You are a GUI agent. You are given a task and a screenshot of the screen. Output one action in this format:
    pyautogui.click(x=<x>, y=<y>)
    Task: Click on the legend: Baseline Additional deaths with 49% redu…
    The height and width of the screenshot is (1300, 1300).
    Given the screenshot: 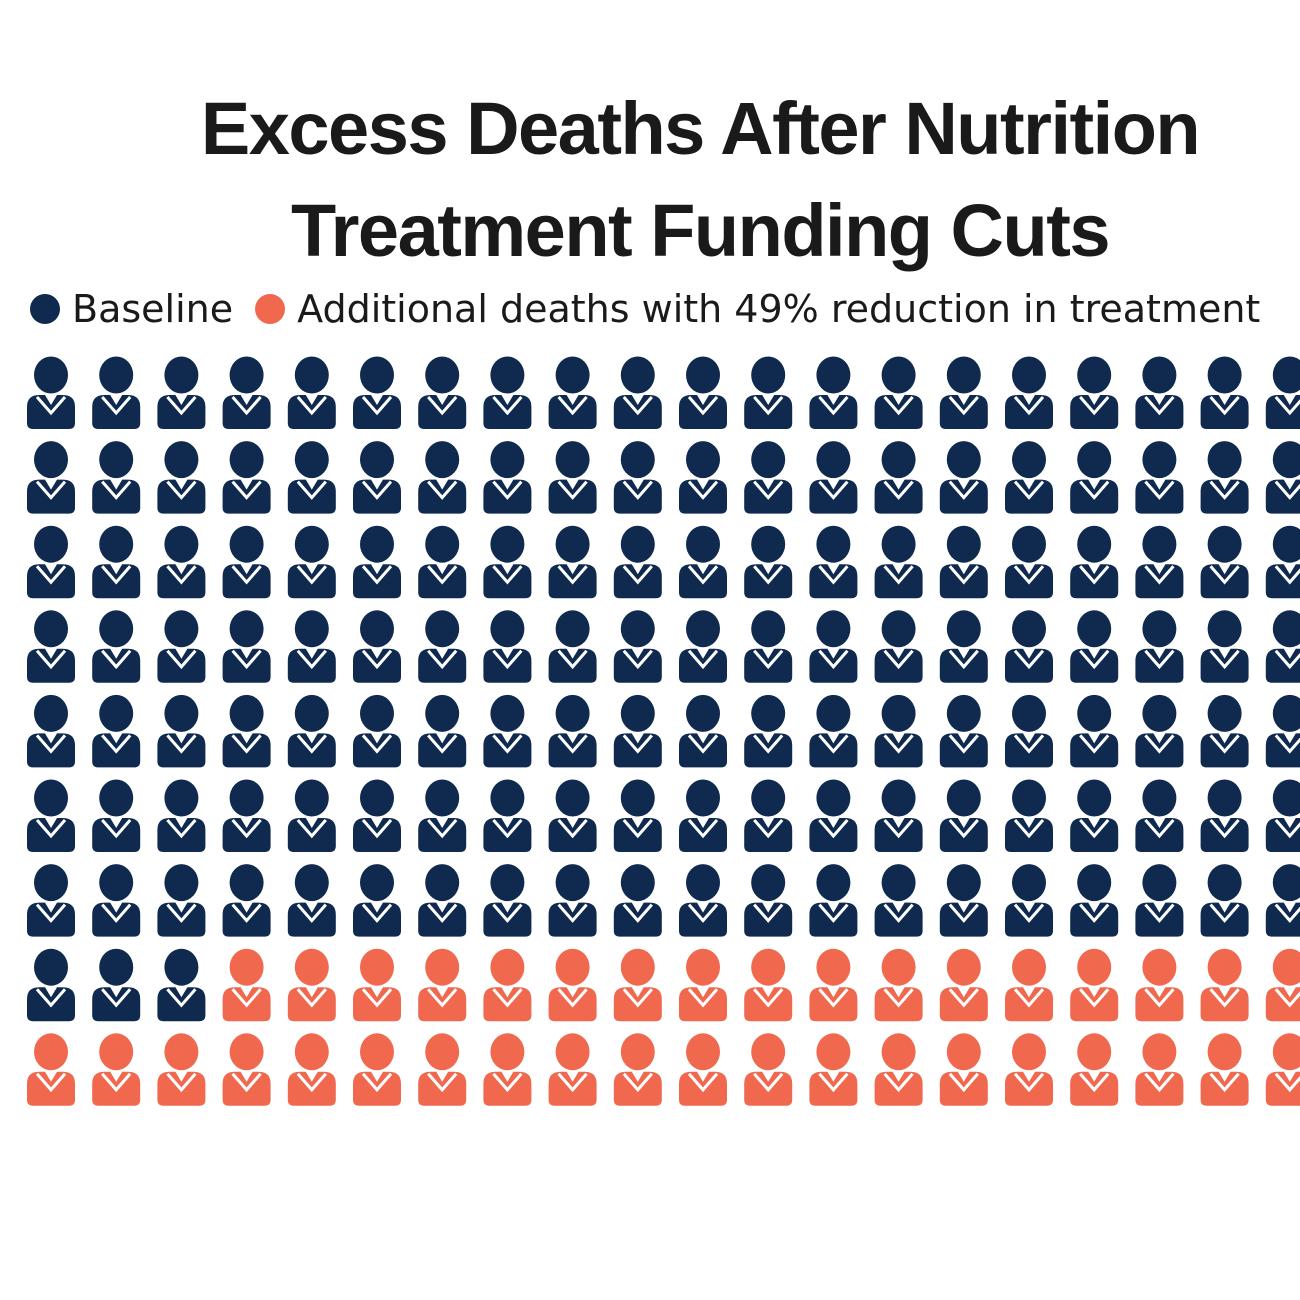 What is the action you would take?
    pyautogui.click(x=645, y=309)
    